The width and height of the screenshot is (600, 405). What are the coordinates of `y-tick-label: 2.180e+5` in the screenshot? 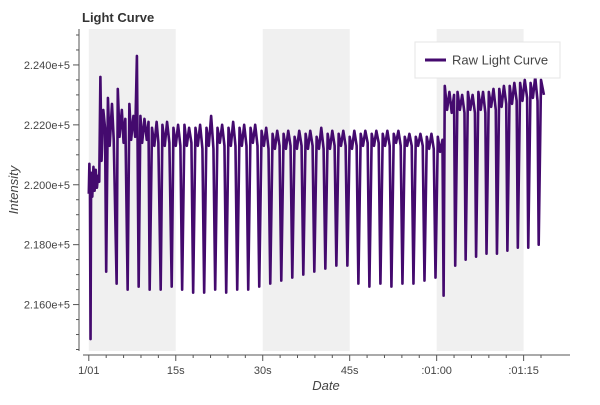 It's located at (47, 246).